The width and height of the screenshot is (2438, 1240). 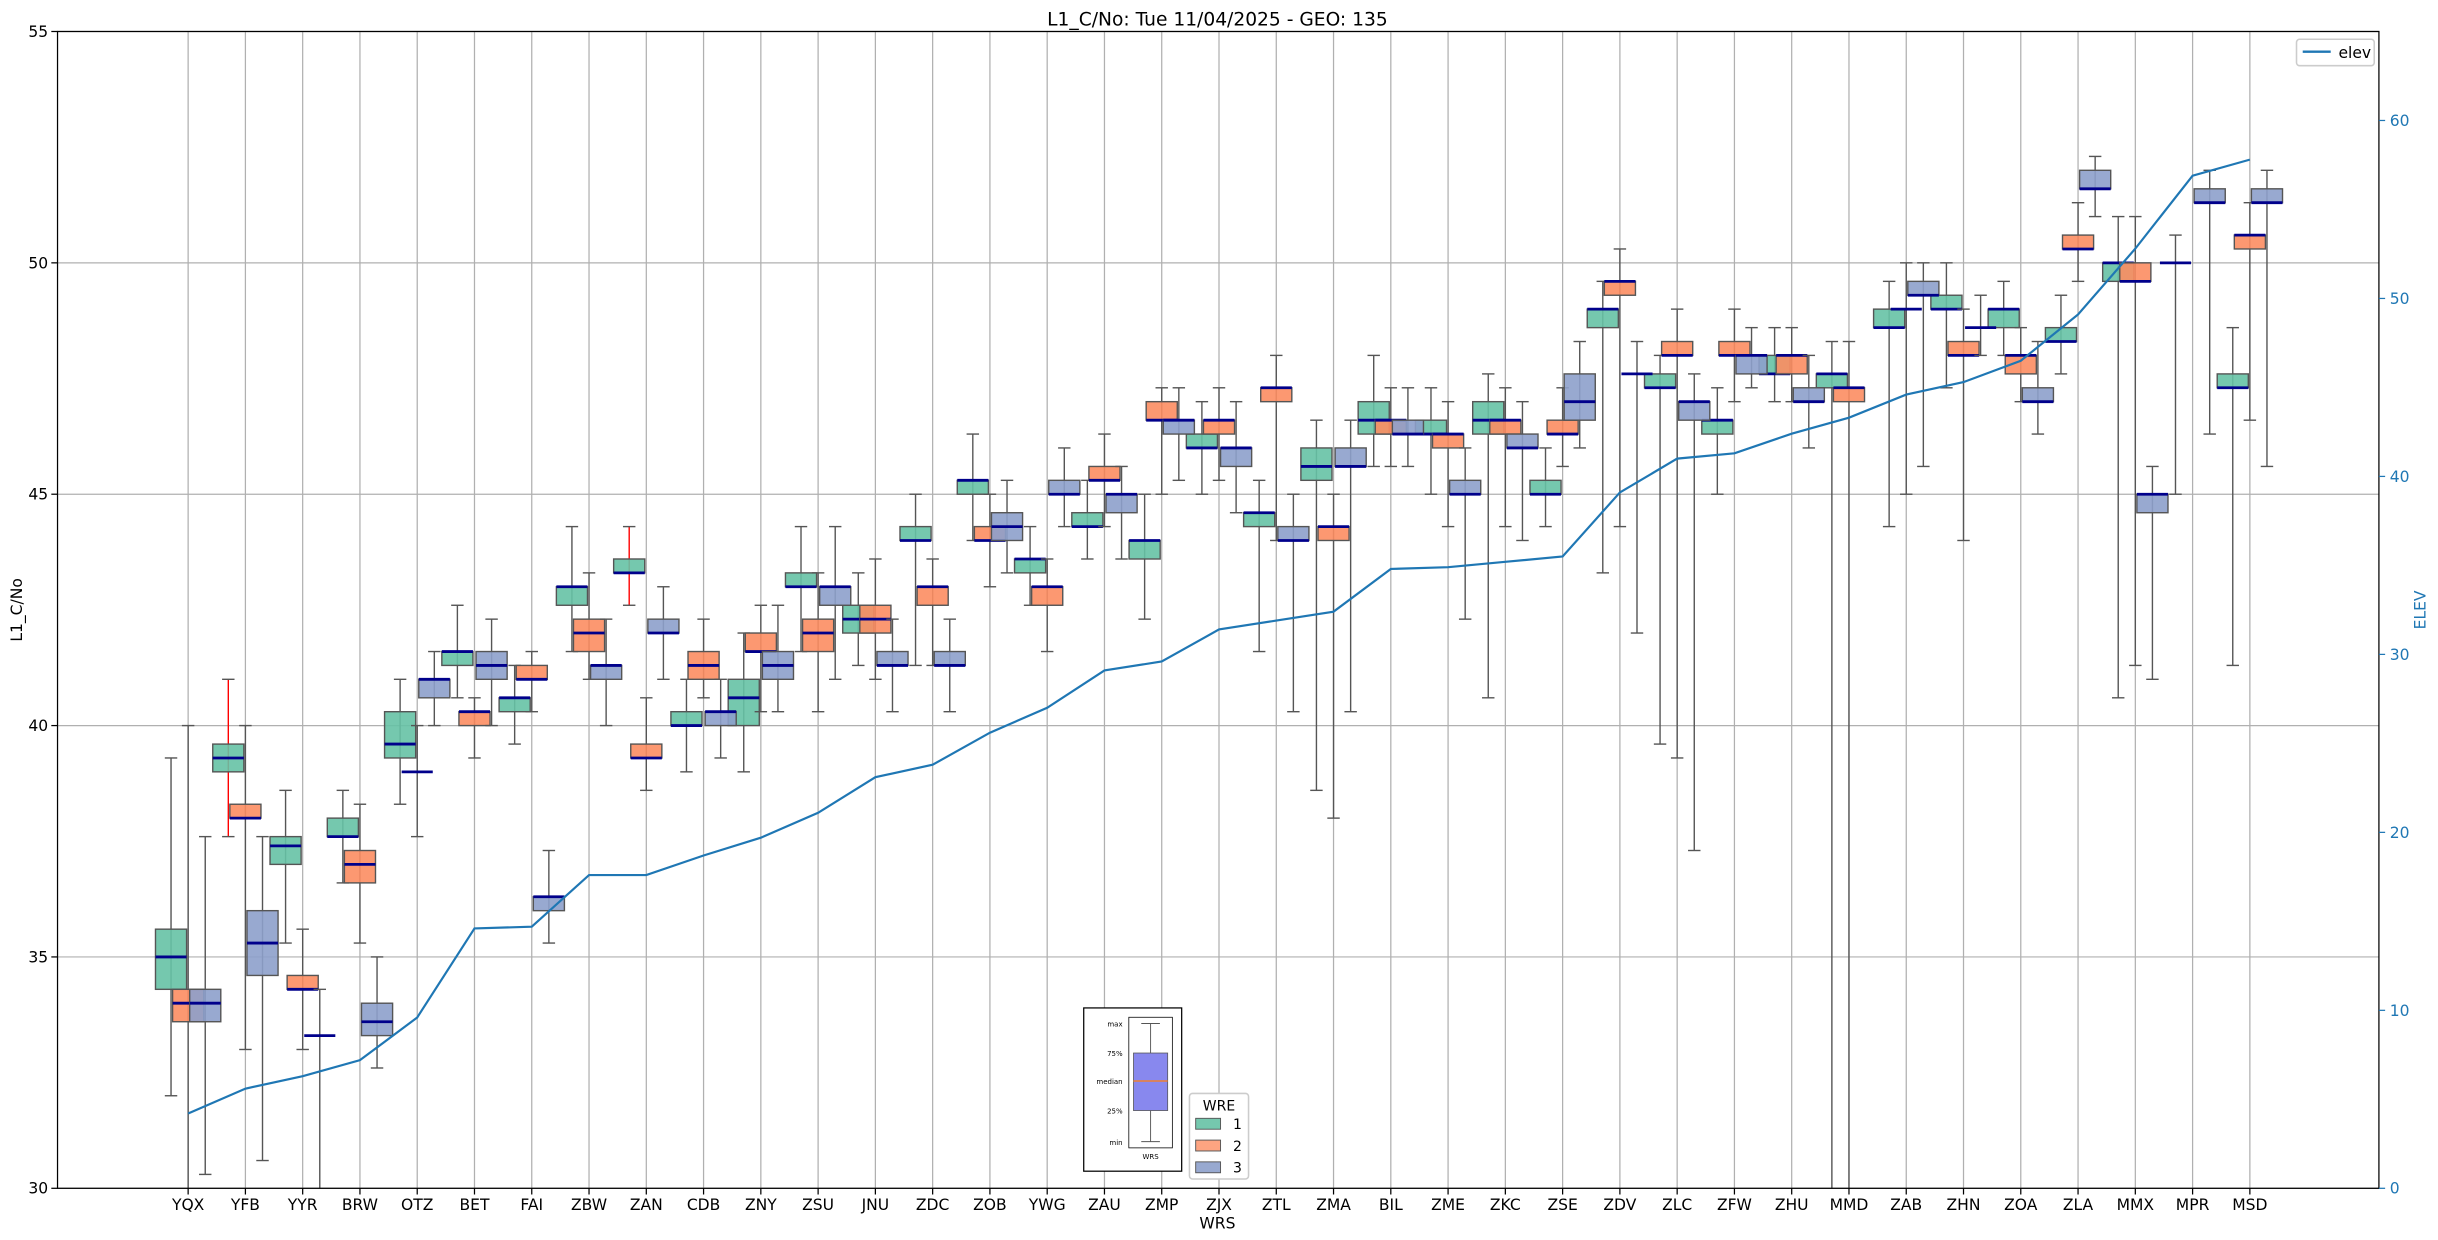 I want to click on box-ztl-wre3, so click(x=1293, y=603).